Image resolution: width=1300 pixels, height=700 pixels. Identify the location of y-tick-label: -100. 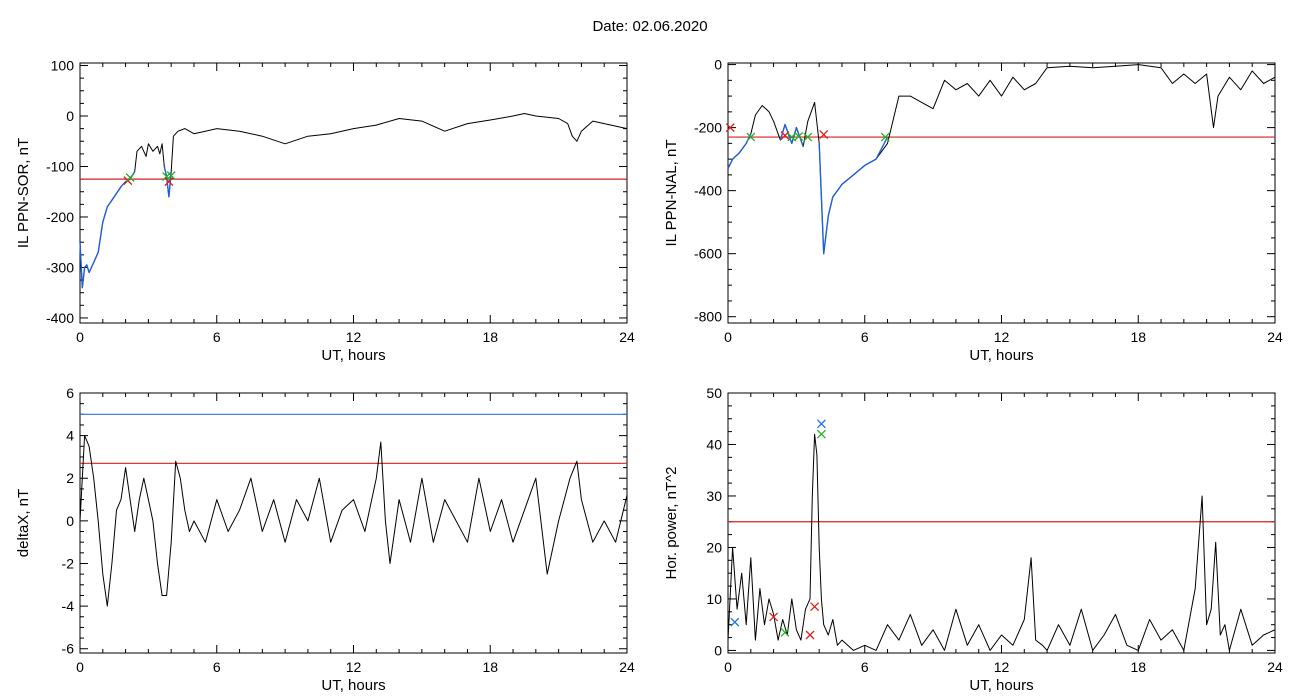
(60, 166).